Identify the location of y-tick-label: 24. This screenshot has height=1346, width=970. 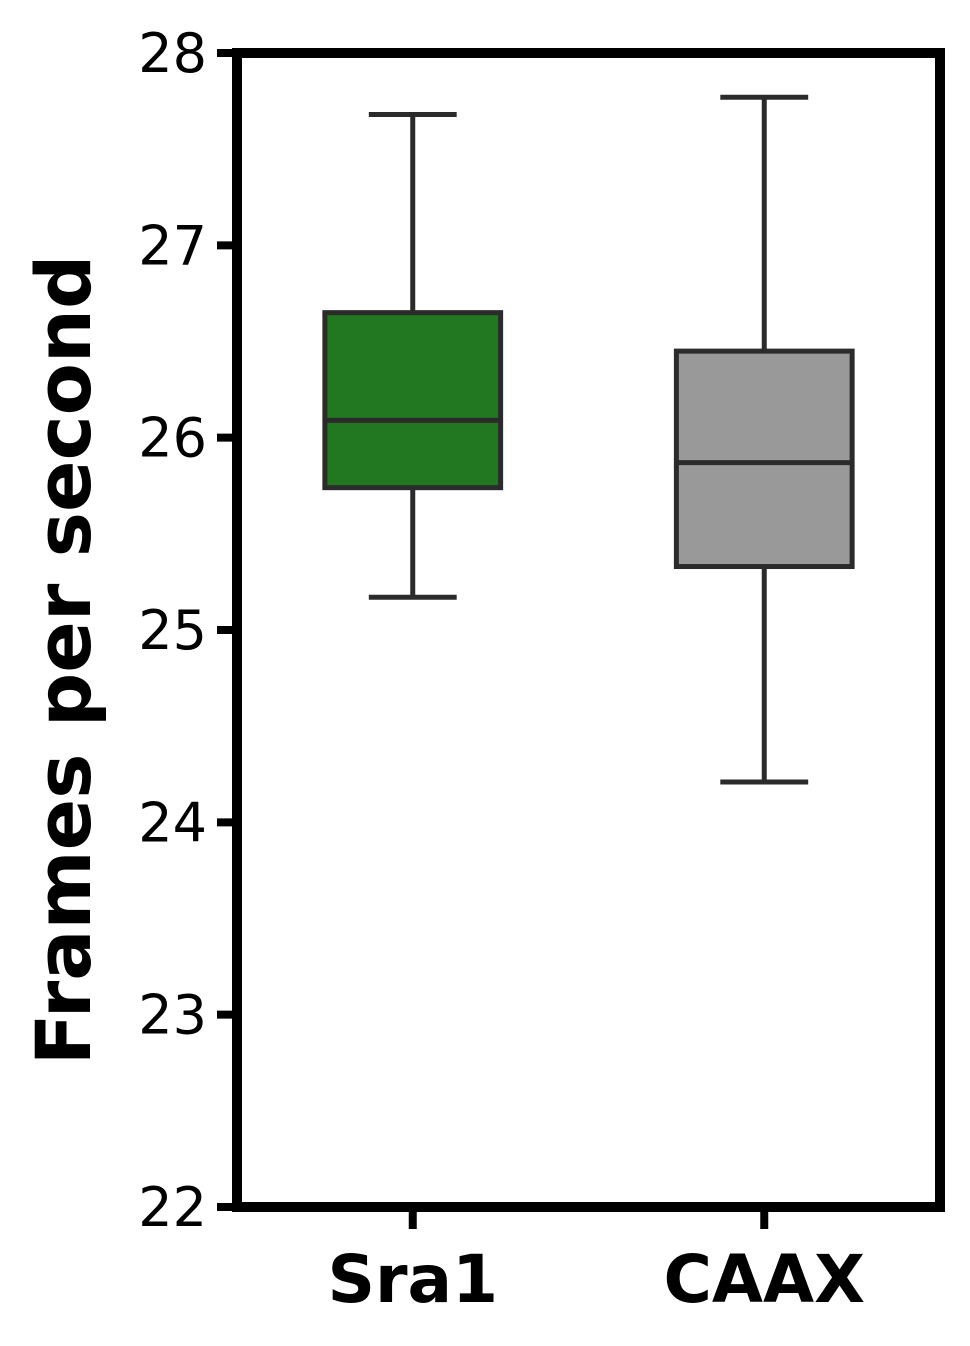
(172, 822).